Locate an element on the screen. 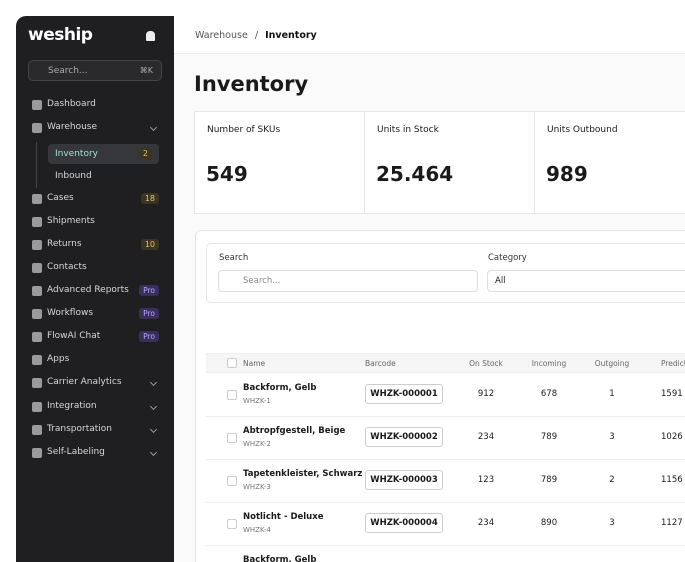  nav-item: Cases 18 is located at coordinates (95, 199).